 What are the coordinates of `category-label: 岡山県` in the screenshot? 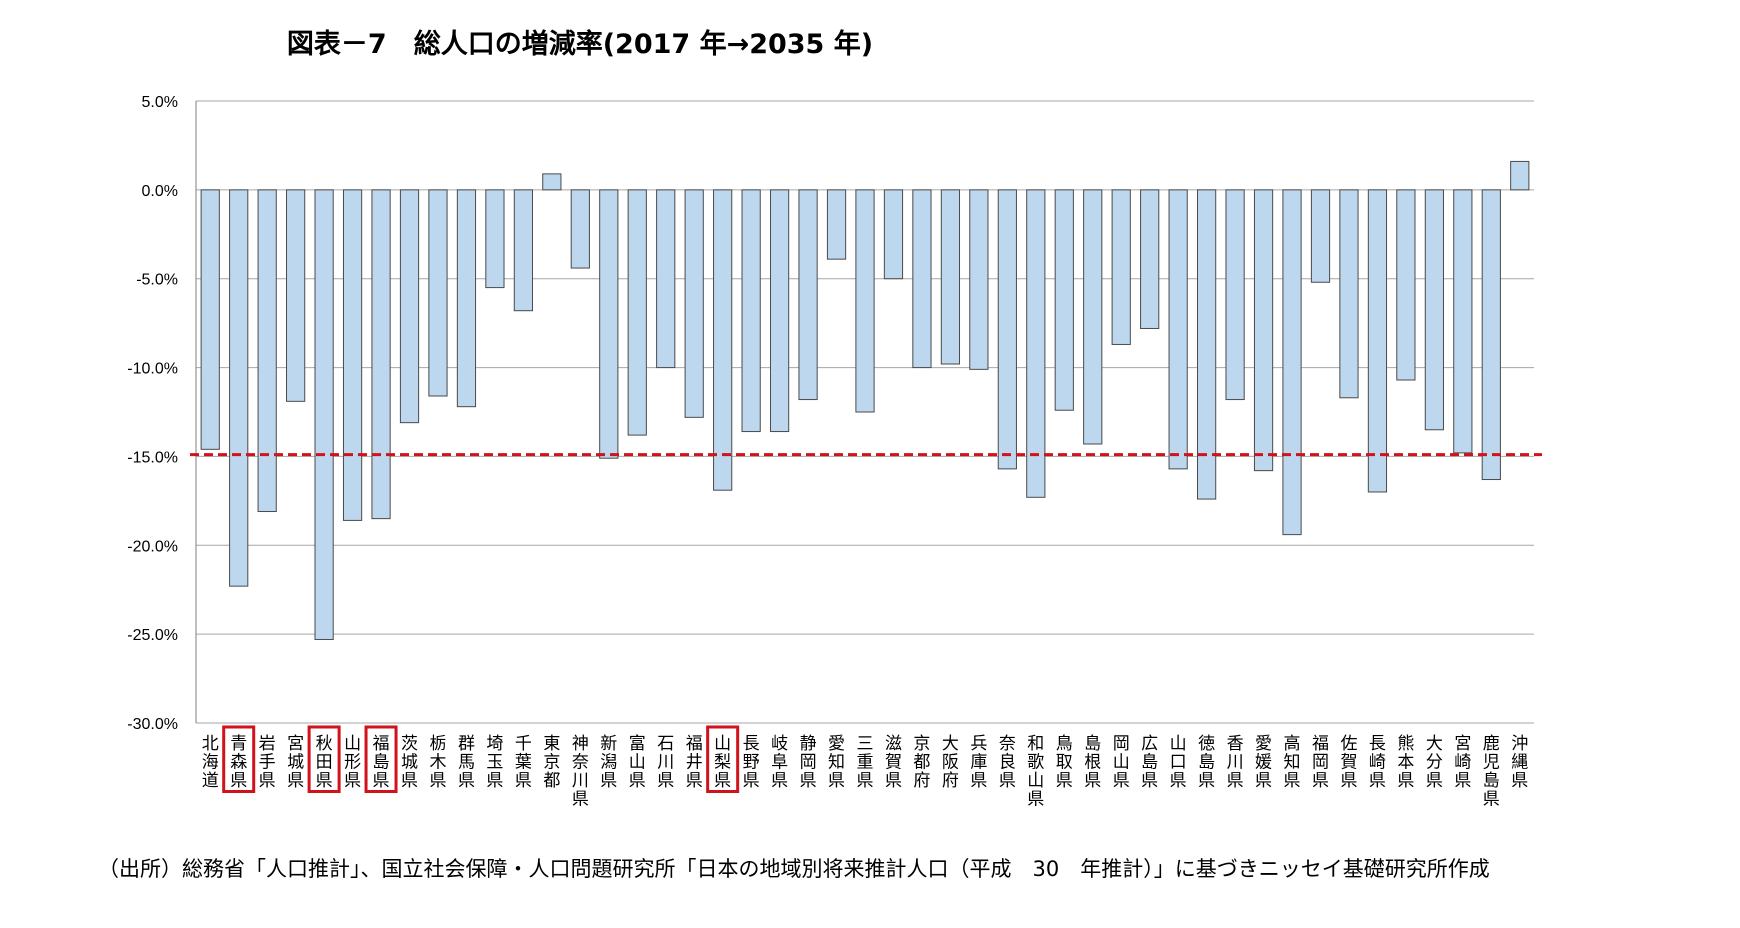 It's located at (1121, 762).